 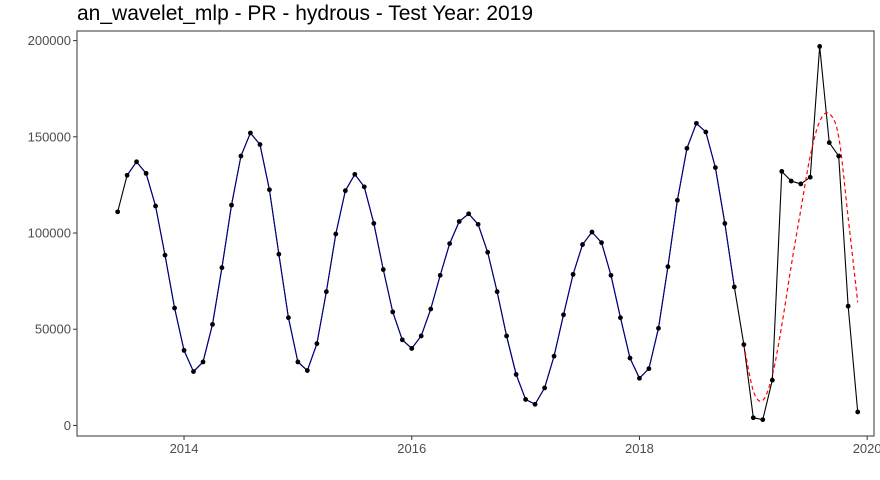 I want to click on x-tick-label: 2014, so click(x=184, y=448).